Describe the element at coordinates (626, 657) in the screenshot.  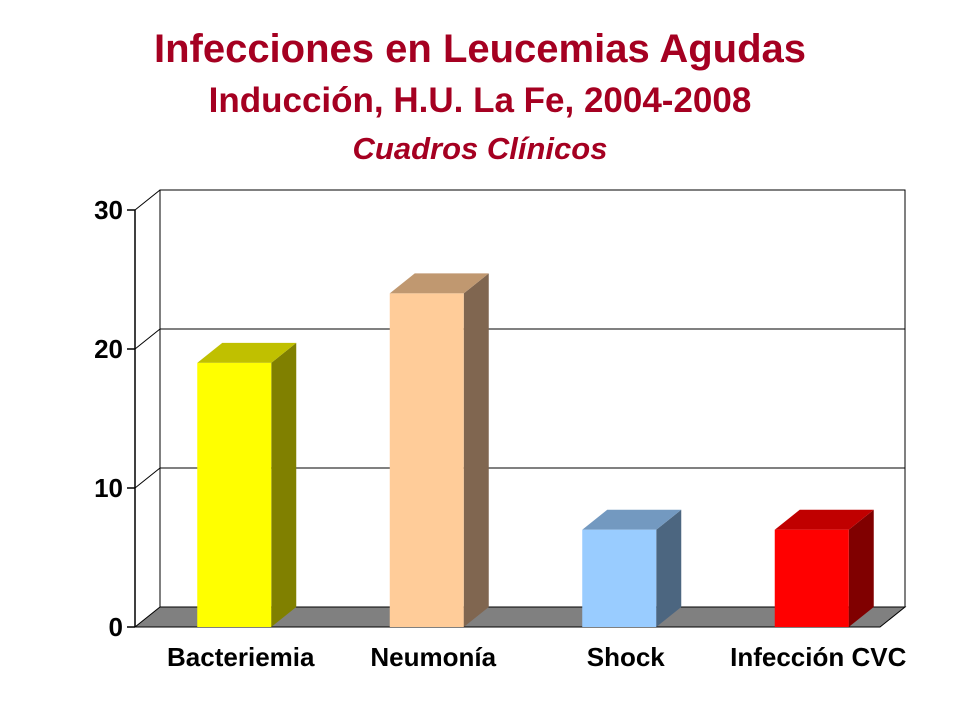
I see `x-category-label: Shock` at that location.